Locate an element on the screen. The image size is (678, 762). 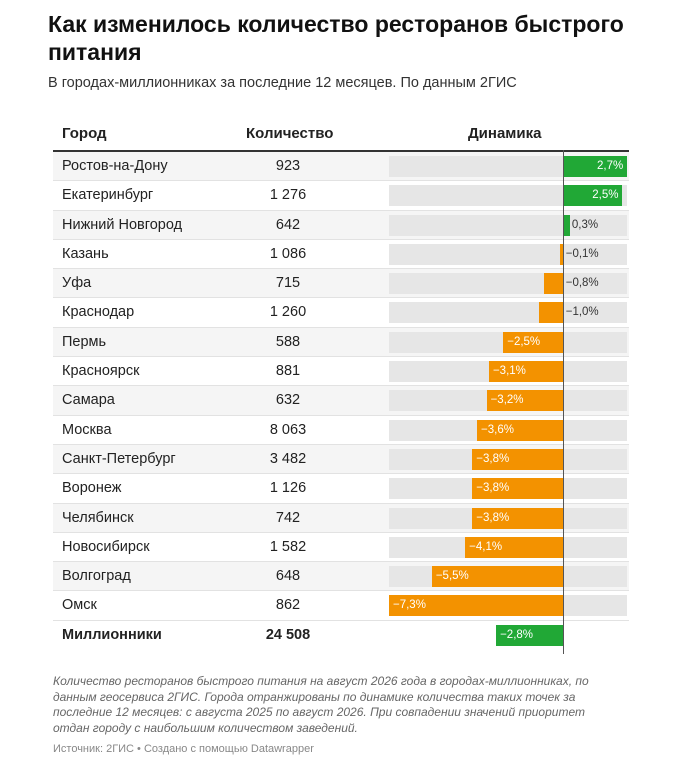
city-name: Воронеж is located at coordinates (92, 488).